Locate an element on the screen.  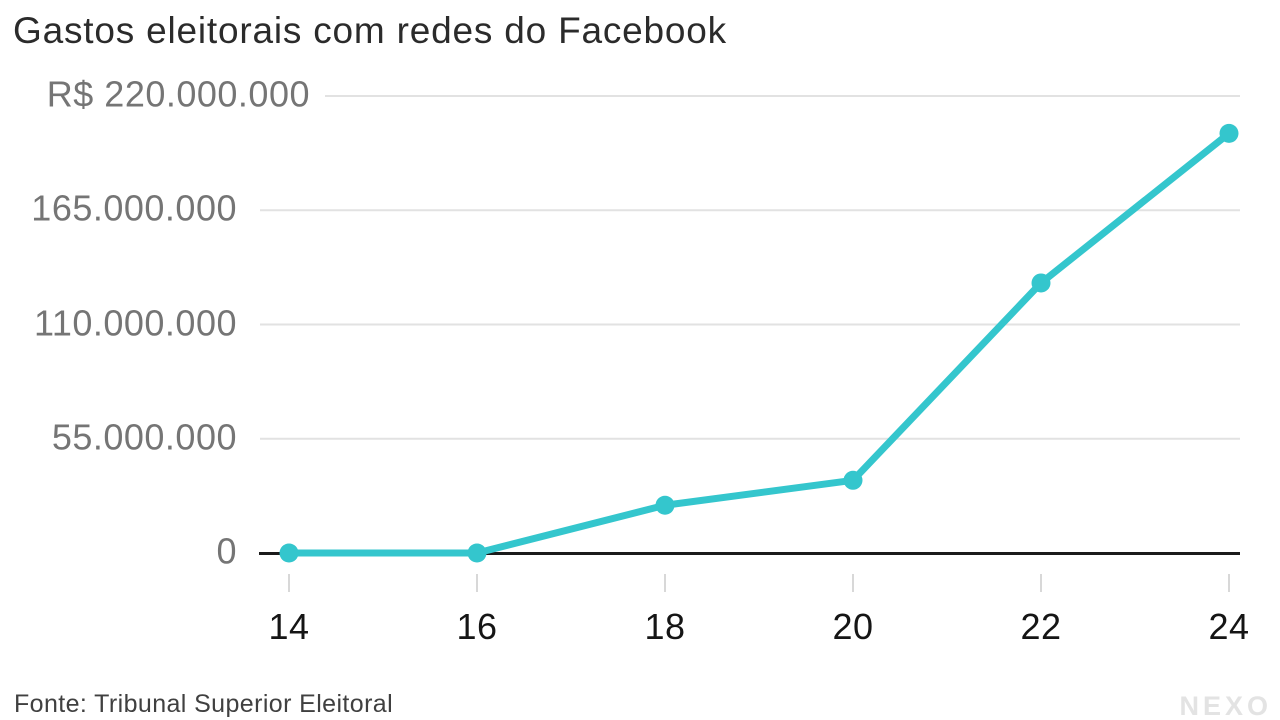
x-axis-label: 16 is located at coordinates (477, 626).